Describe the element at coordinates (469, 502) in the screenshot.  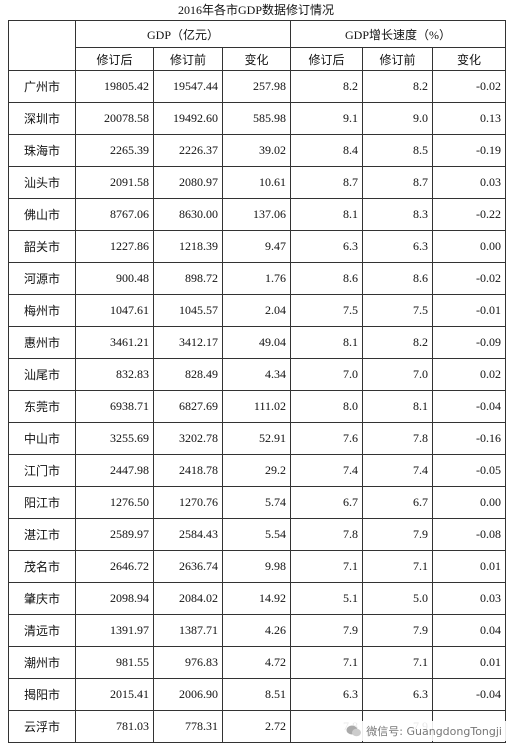
I see `value-cell: 0.00` at that location.